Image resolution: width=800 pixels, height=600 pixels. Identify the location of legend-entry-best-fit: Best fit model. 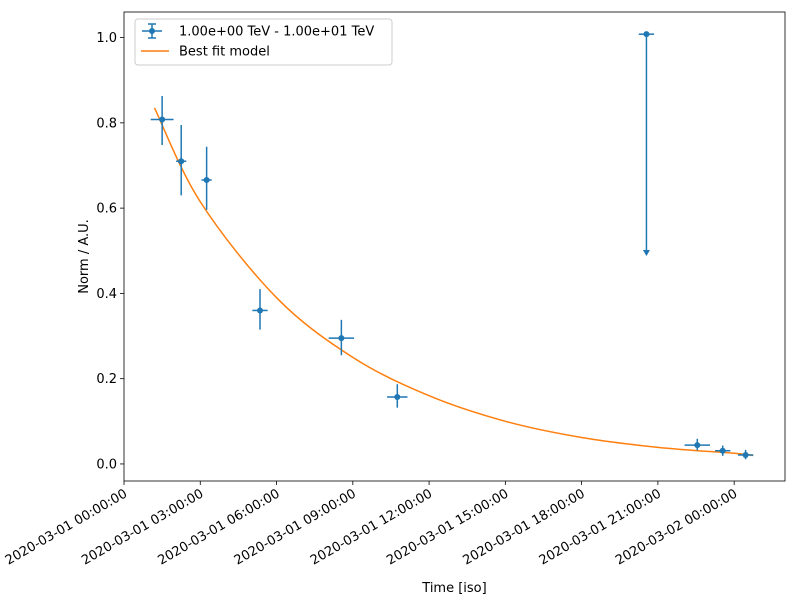
(224, 52).